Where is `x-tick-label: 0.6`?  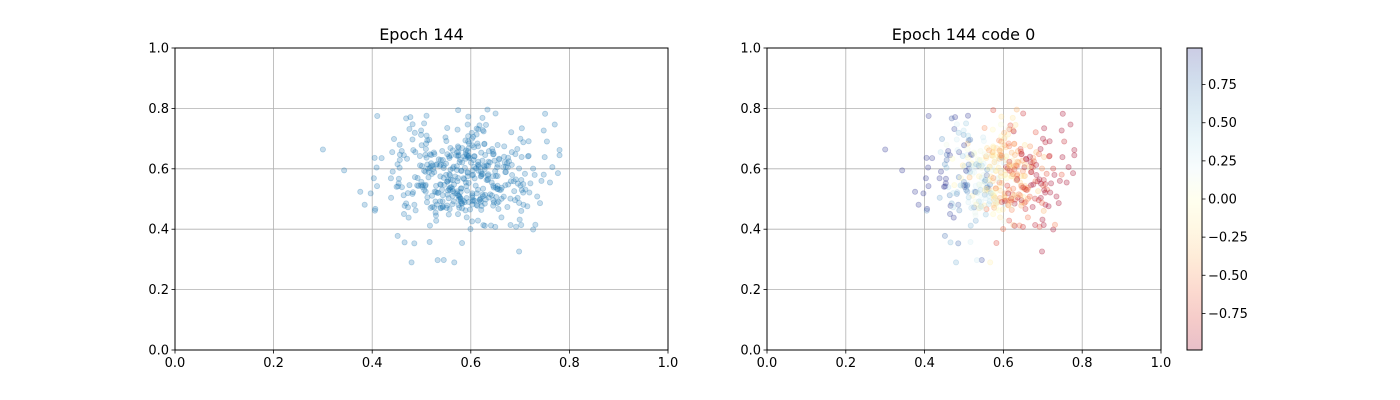
x-tick-label: 0.6 is located at coordinates (1003, 363).